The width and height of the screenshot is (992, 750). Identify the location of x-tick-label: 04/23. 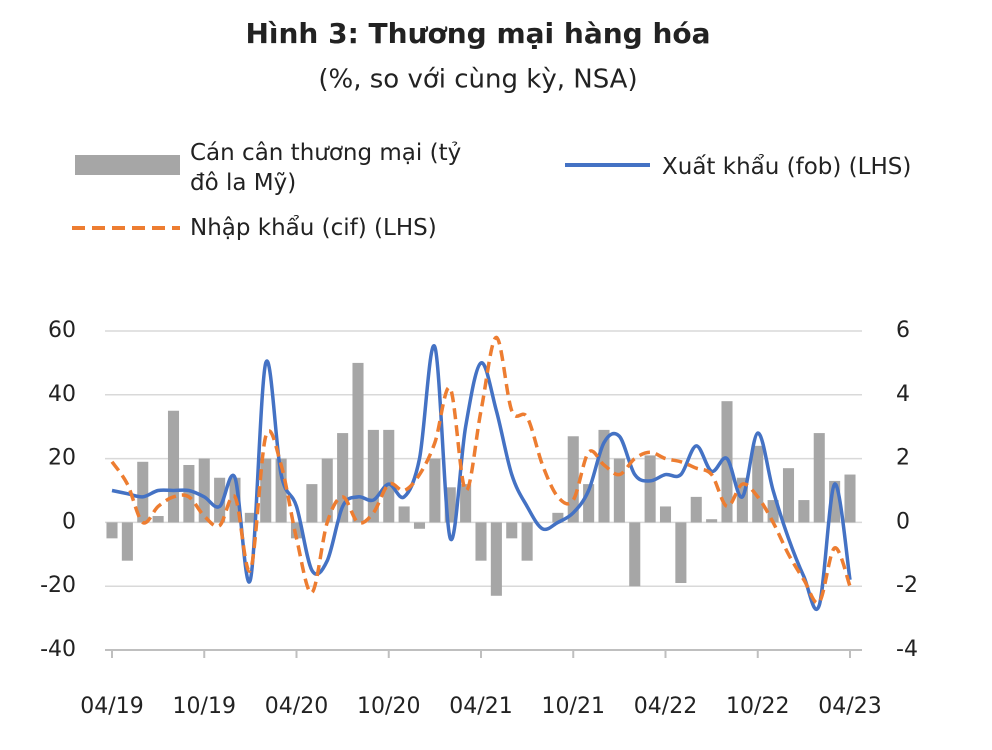
(849, 706).